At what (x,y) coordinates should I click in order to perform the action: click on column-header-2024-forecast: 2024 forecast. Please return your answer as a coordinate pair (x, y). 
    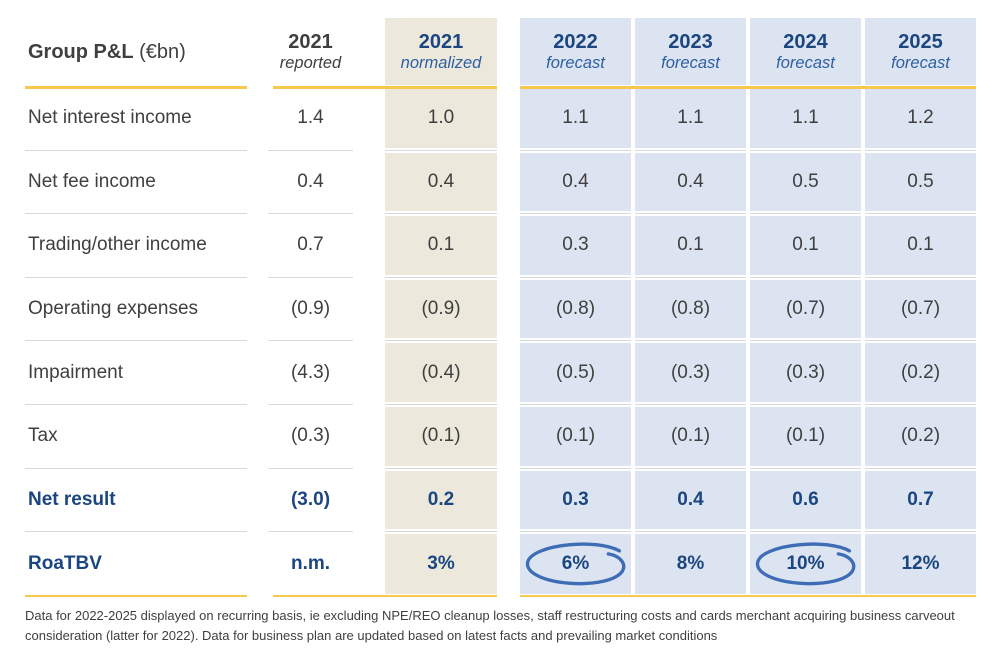
    Looking at the image, I should click on (805, 51).